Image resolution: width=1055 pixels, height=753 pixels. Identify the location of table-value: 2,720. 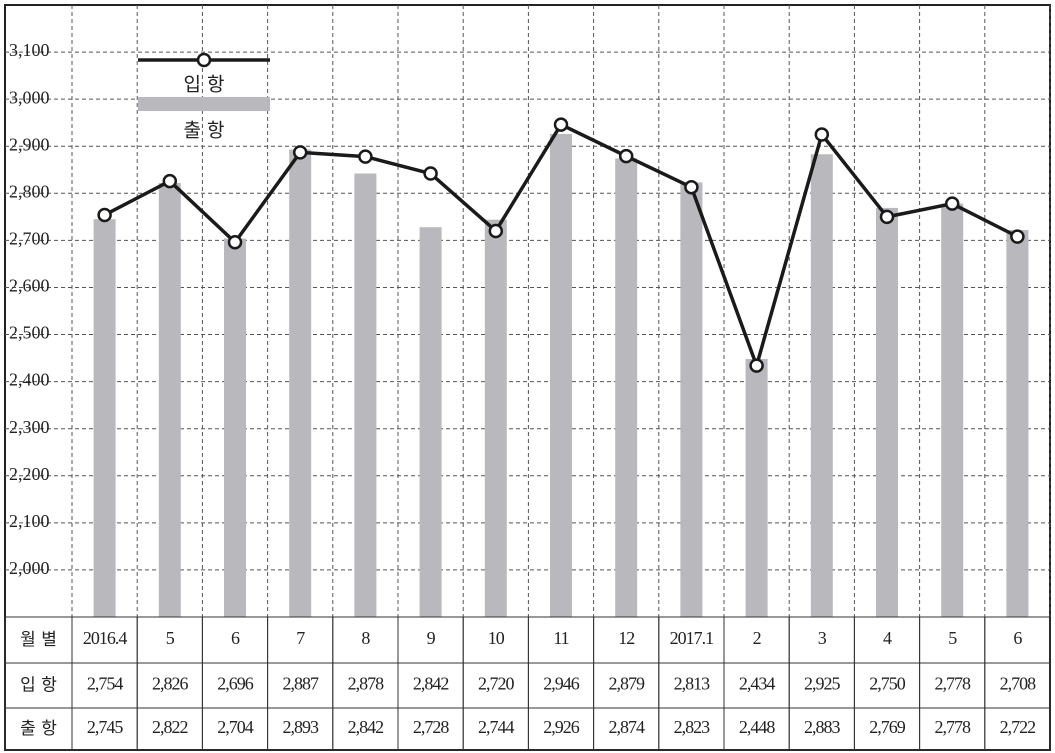
(496, 684).